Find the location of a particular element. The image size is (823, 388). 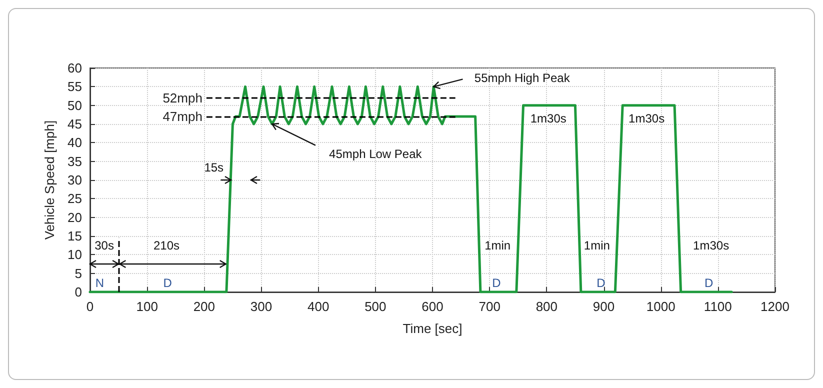

x-tick-label: 900 is located at coordinates (603, 306).